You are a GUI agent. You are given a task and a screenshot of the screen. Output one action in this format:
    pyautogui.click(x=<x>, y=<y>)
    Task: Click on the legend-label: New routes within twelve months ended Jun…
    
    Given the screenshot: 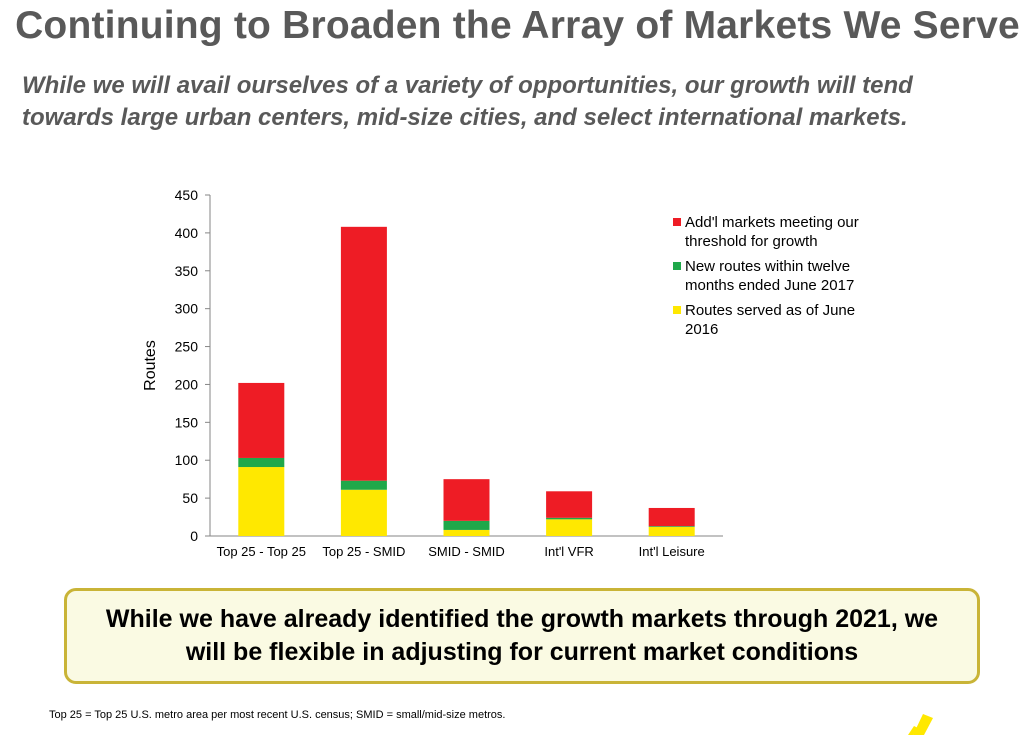 What is the action you would take?
    pyautogui.click(x=769, y=276)
    